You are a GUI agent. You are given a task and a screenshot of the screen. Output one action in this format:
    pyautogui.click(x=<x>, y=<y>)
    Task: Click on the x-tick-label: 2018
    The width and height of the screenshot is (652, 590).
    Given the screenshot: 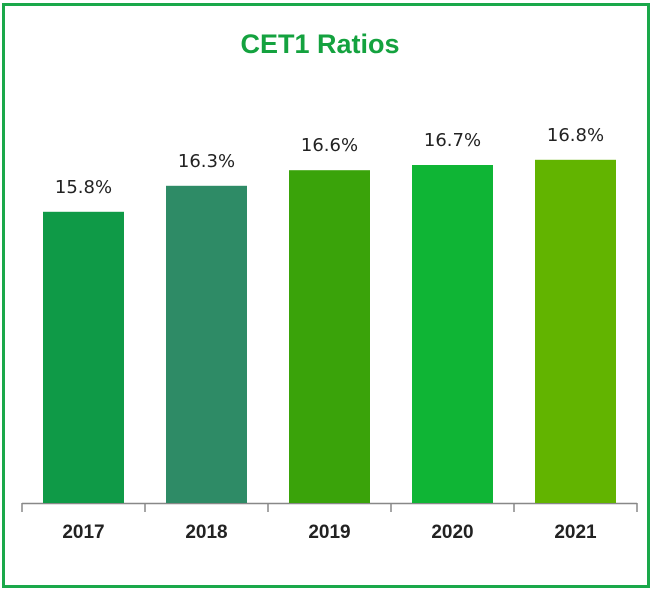 What is the action you would take?
    pyautogui.click(x=206, y=532)
    